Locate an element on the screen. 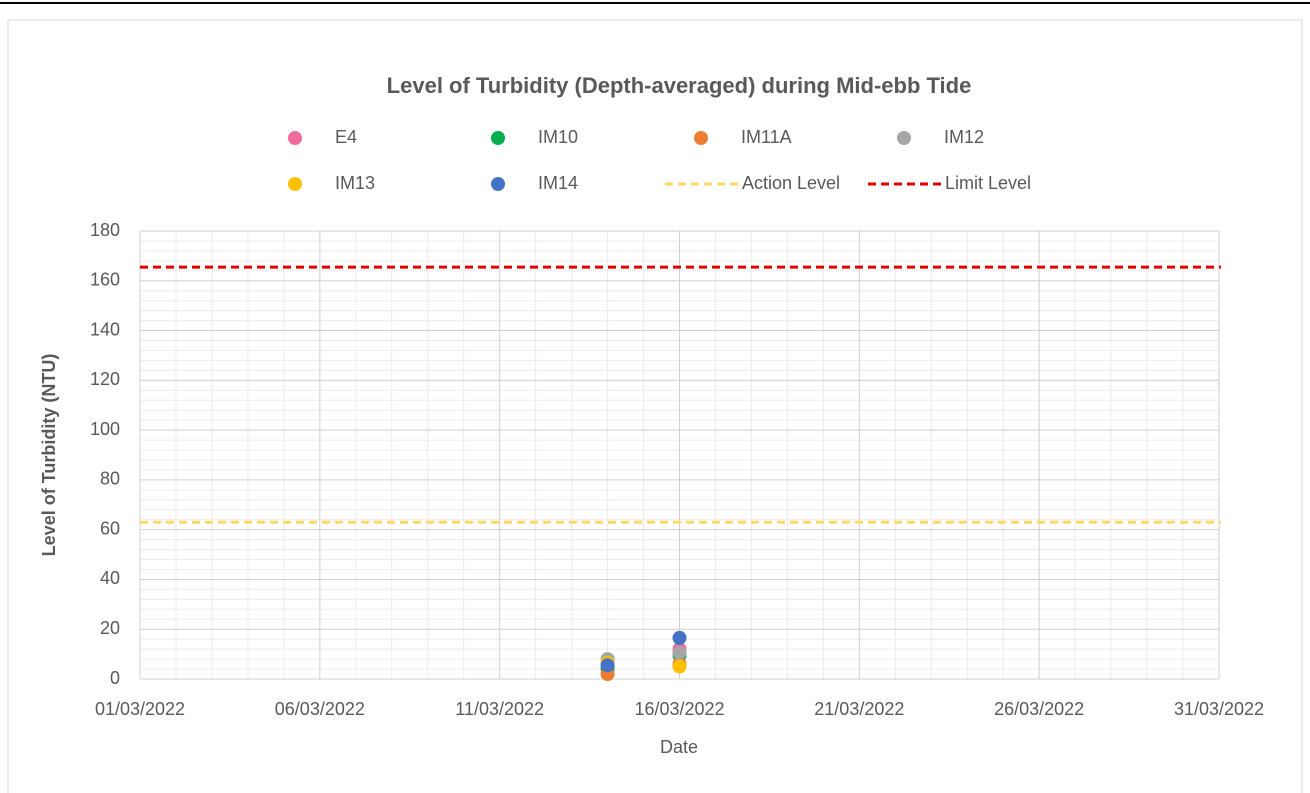 The height and width of the screenshot is (793, 1310). legend-label: Action Level is located at coordinates (791, 183).